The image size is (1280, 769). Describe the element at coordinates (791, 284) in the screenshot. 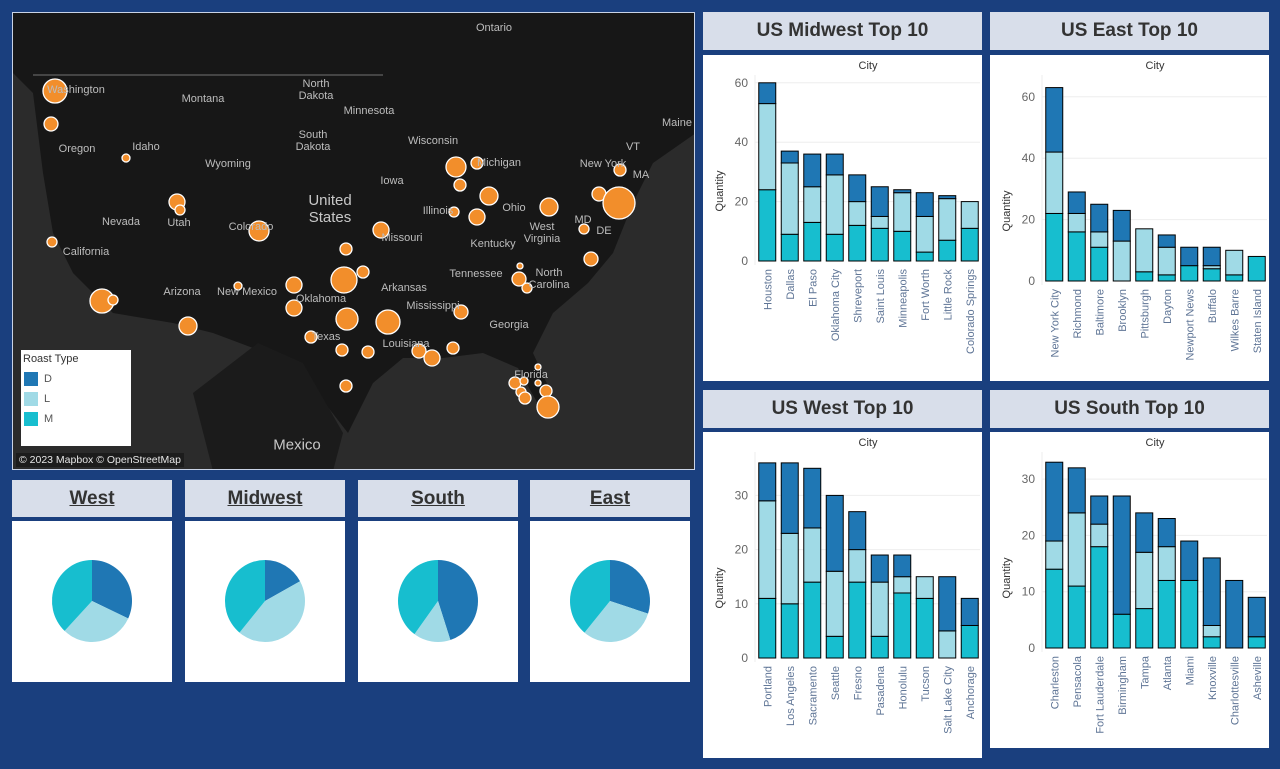

I see `x-tick-label: Dallas` at that location.